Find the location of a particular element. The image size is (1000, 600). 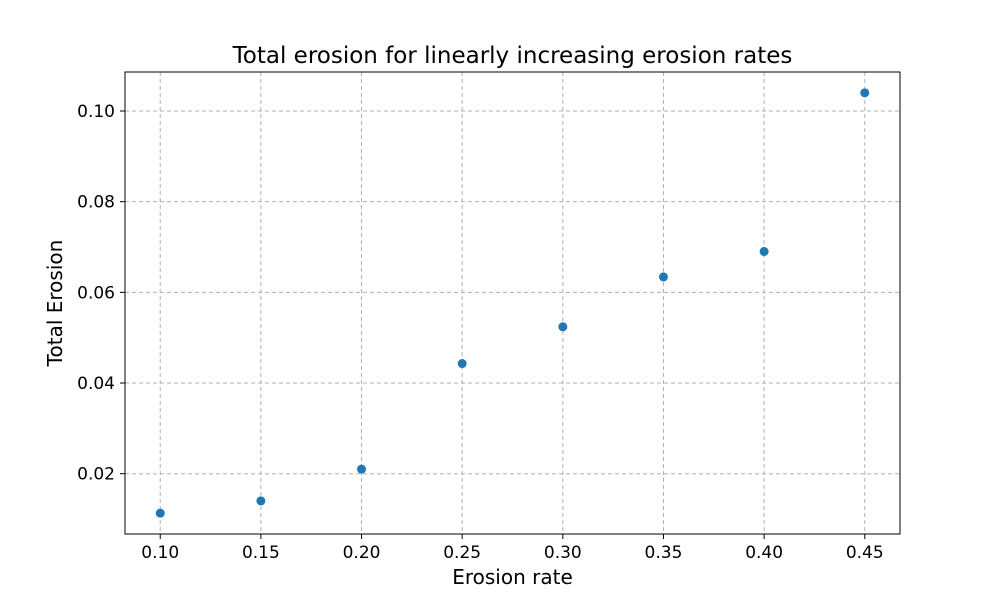

y-tick-label: 0.10 is located at coordinates (96, 112).